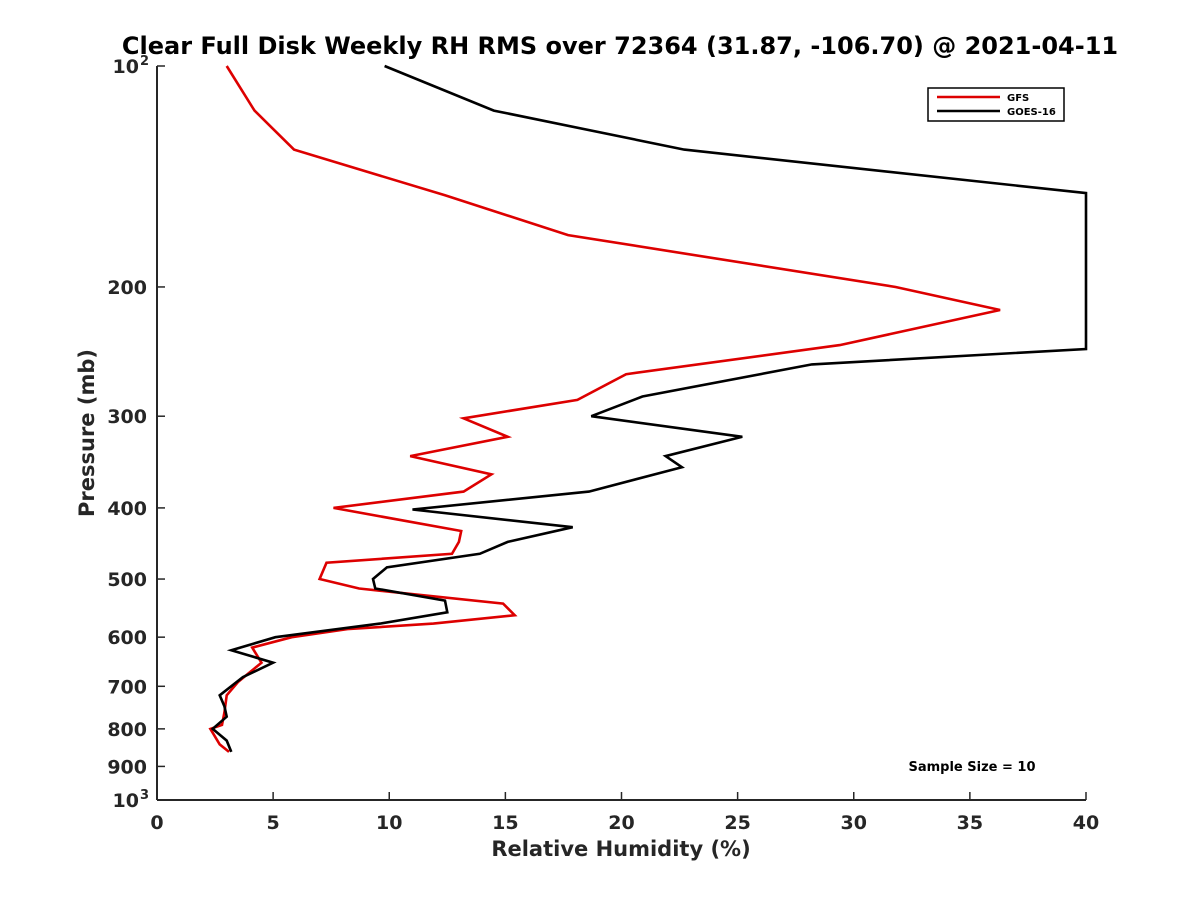 Image resolution: width=1200 pixels, height=900 pixels. I want to click on y-tick-label: 800, so click(127, 730).